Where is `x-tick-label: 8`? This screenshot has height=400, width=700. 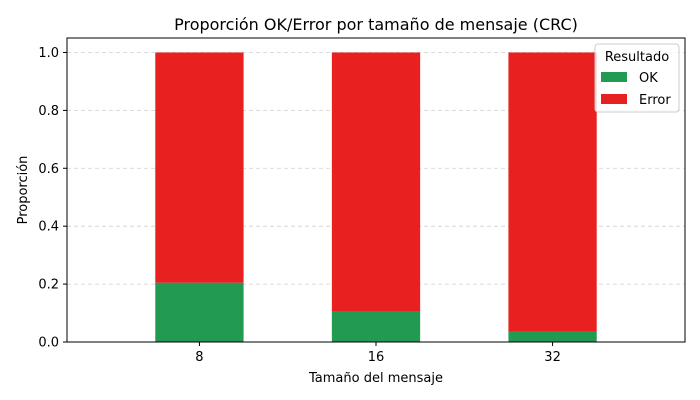 x-tick-label: 8 is located at coordinates (199, 357).